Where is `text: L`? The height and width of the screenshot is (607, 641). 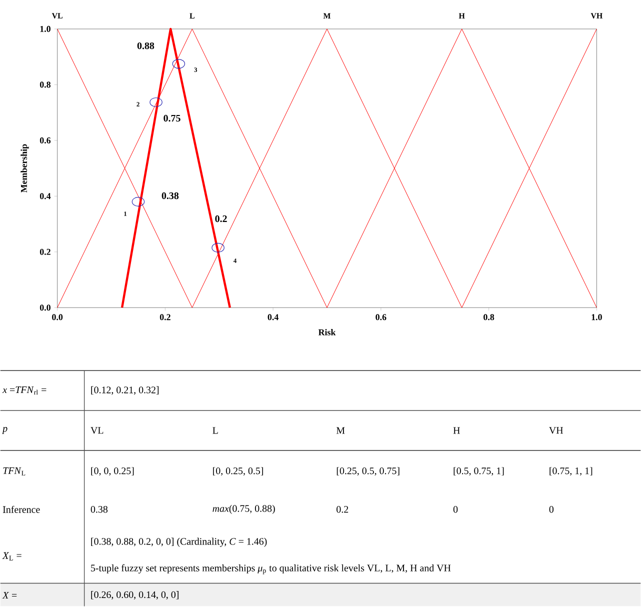
text: L is located at coordinates (215, 430).